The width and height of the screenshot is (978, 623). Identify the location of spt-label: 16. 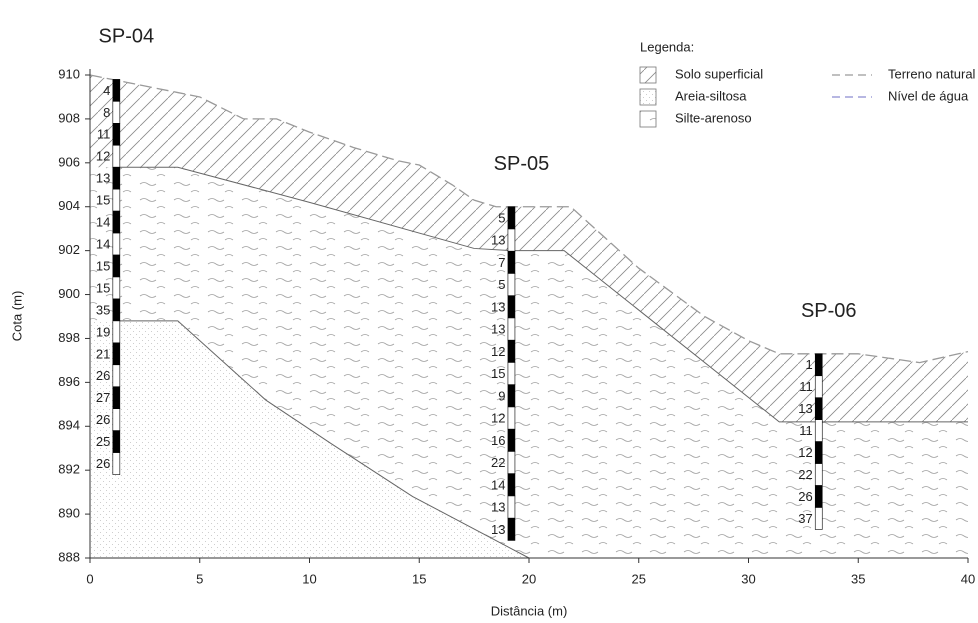
(498, 440).